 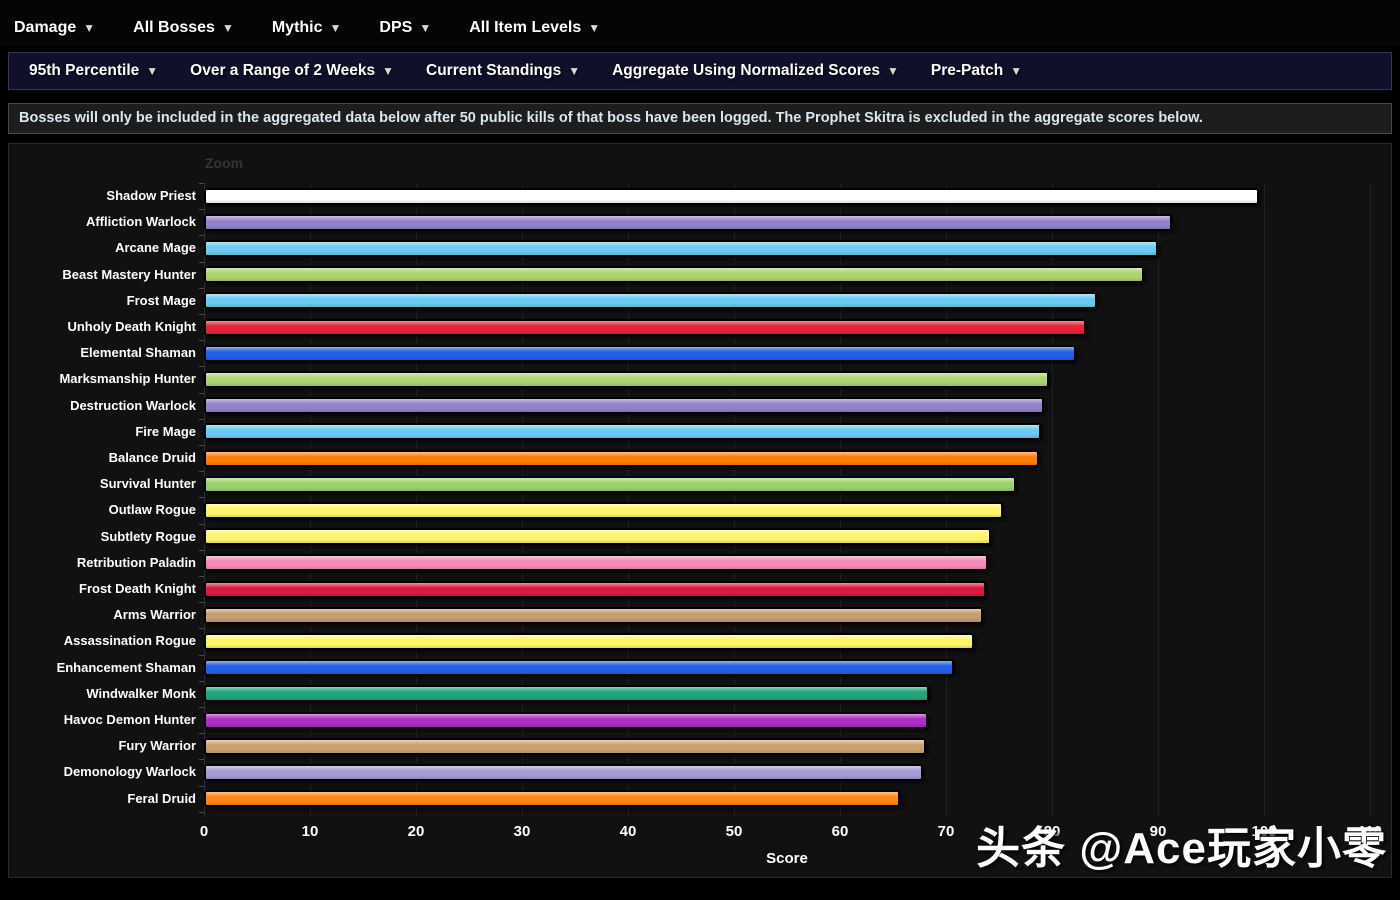 What do you see at coordinates (129, 274) in the screenshot?
I see `row-label-beast-mastery-hunter: Beast Mastery Hunter` at bounding box center [129, 274].